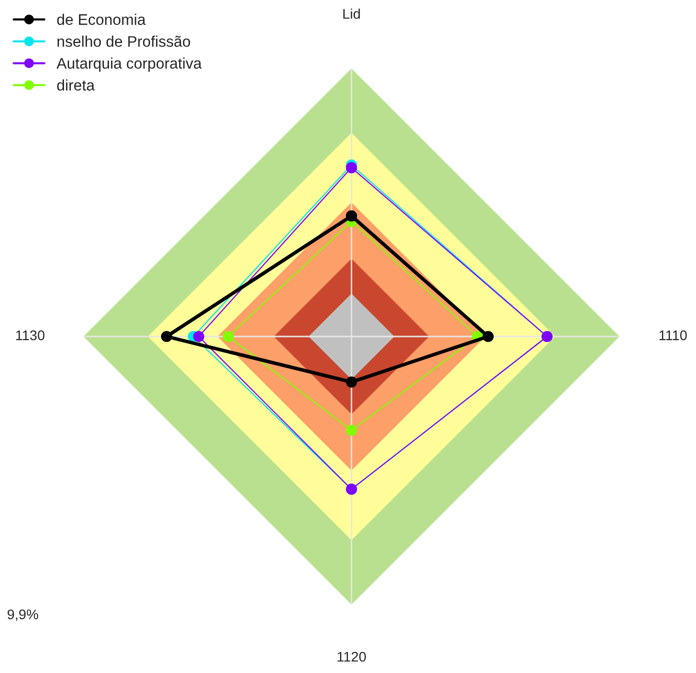 The height and width of the screenshot is (673, 696). What do you see at coordinates (124, 41) in the screenshot?
I see `legend-label: nselho de Profissão` at bounding box center [124, 41].